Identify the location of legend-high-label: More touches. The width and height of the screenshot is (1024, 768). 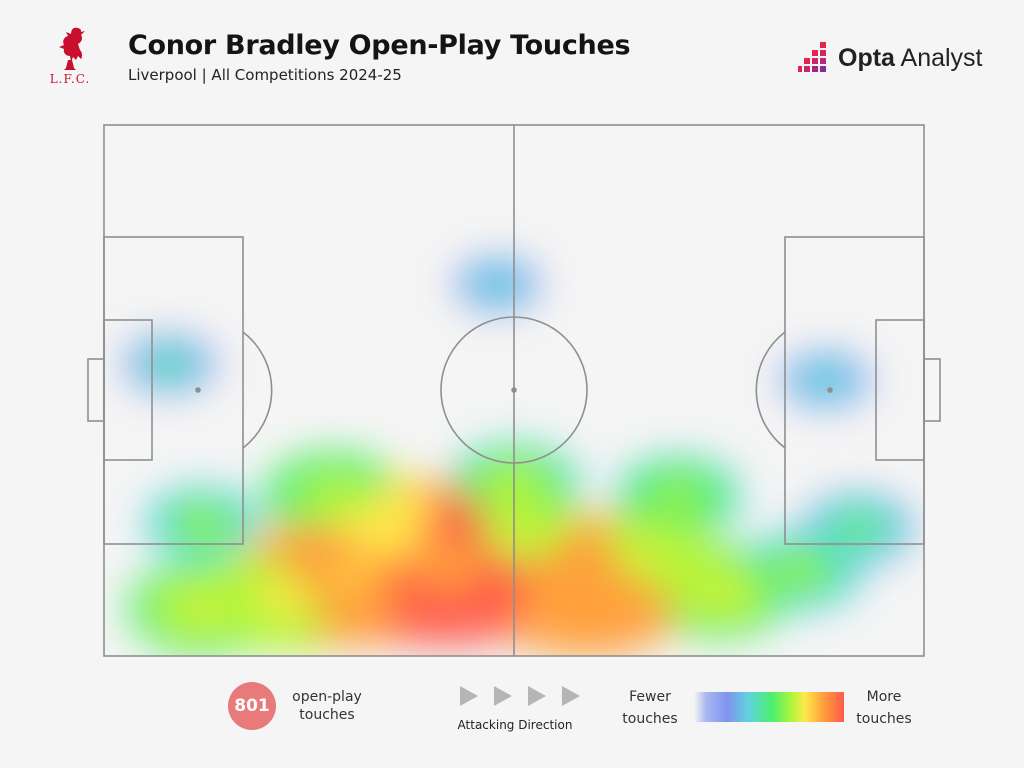
(884, 708).